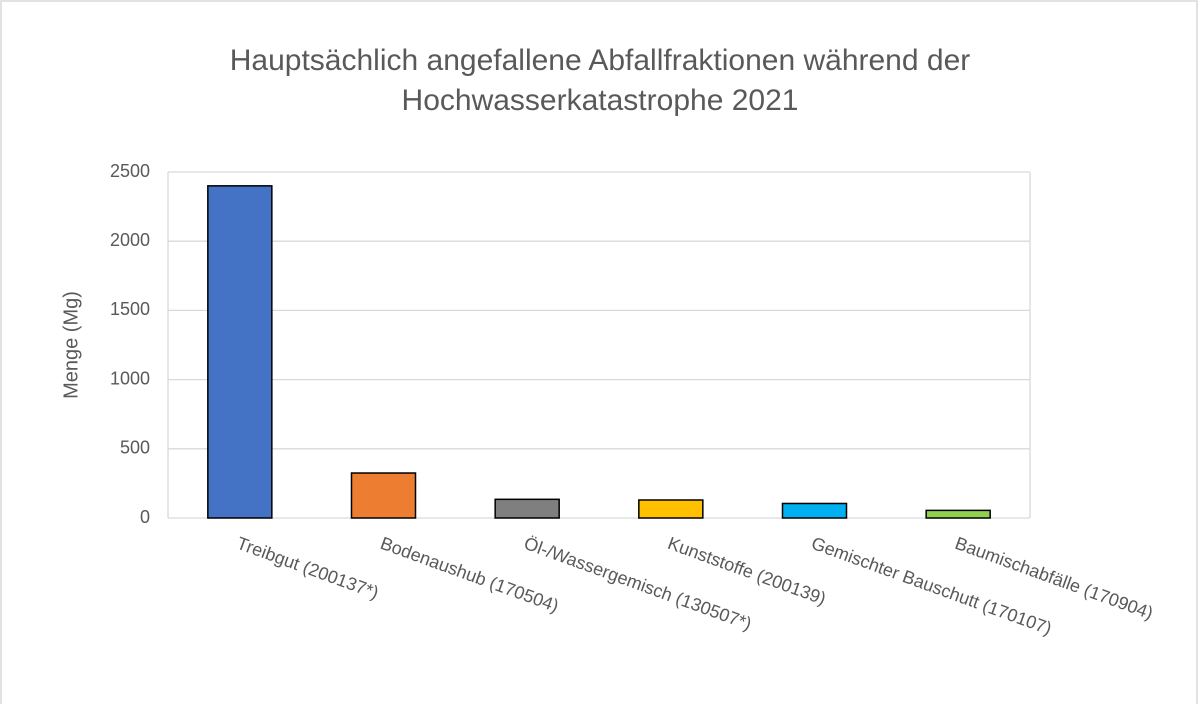 The height and width of the screenshot is (704, 1200). I want to click on y-tick-label: 1000, so click(130, 378).